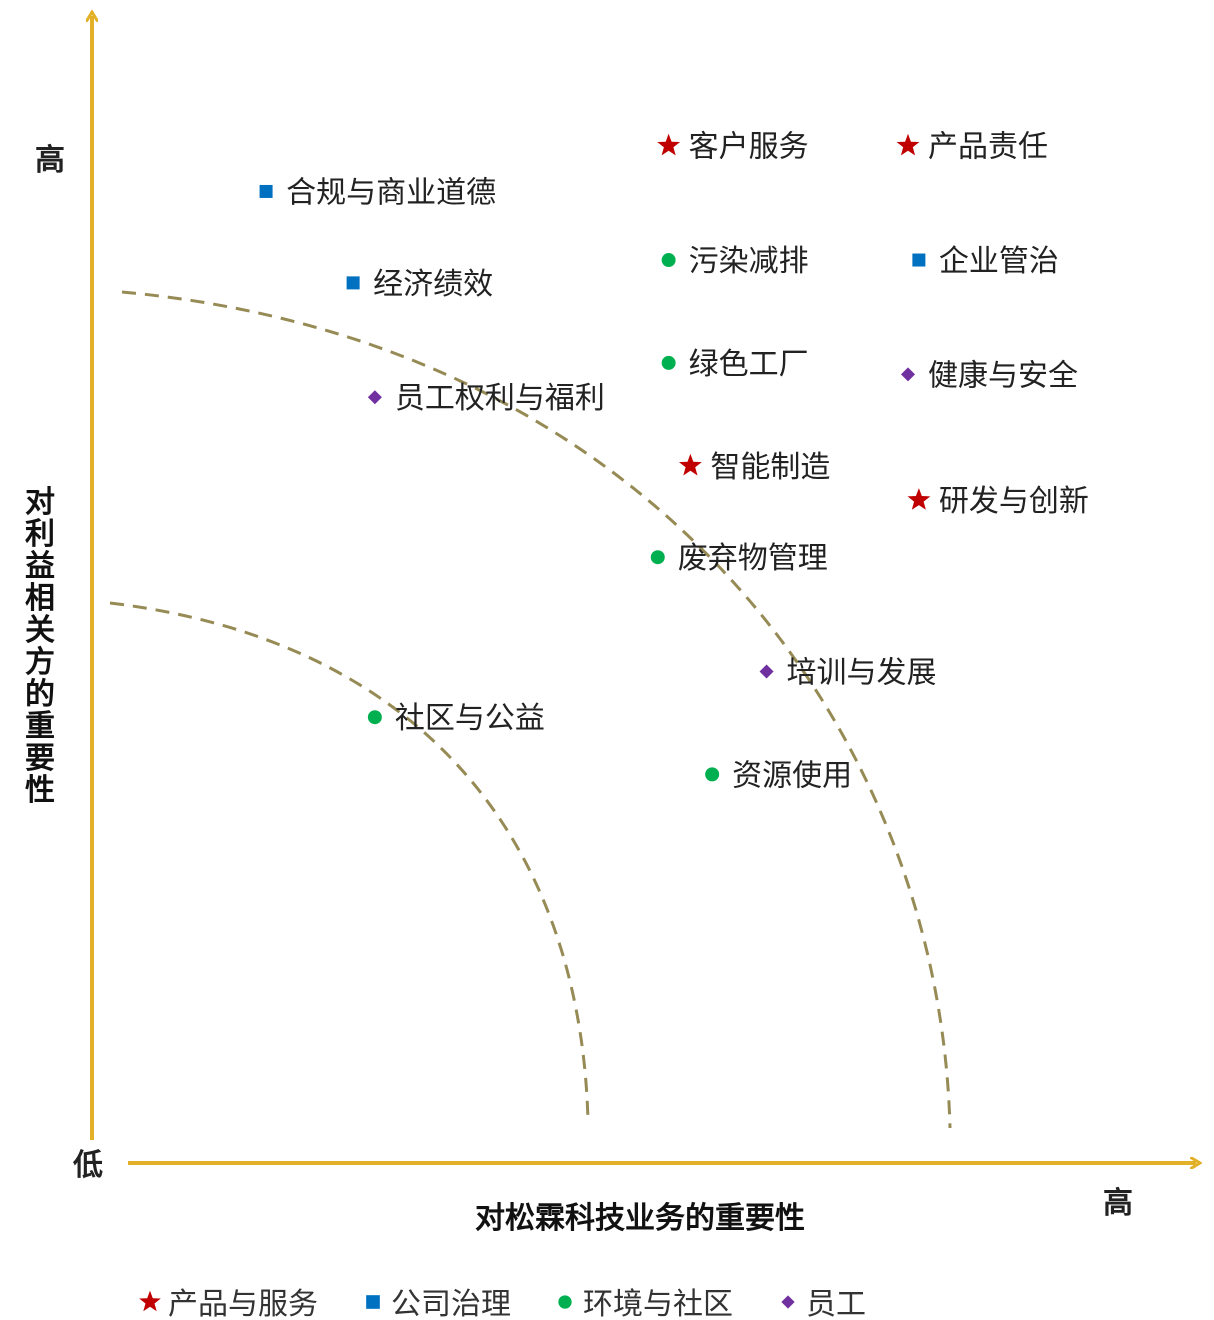 This screenshot has height=1320, width=1214. I want to click on data-point-label: 研发与创新, so click(1014, 501).